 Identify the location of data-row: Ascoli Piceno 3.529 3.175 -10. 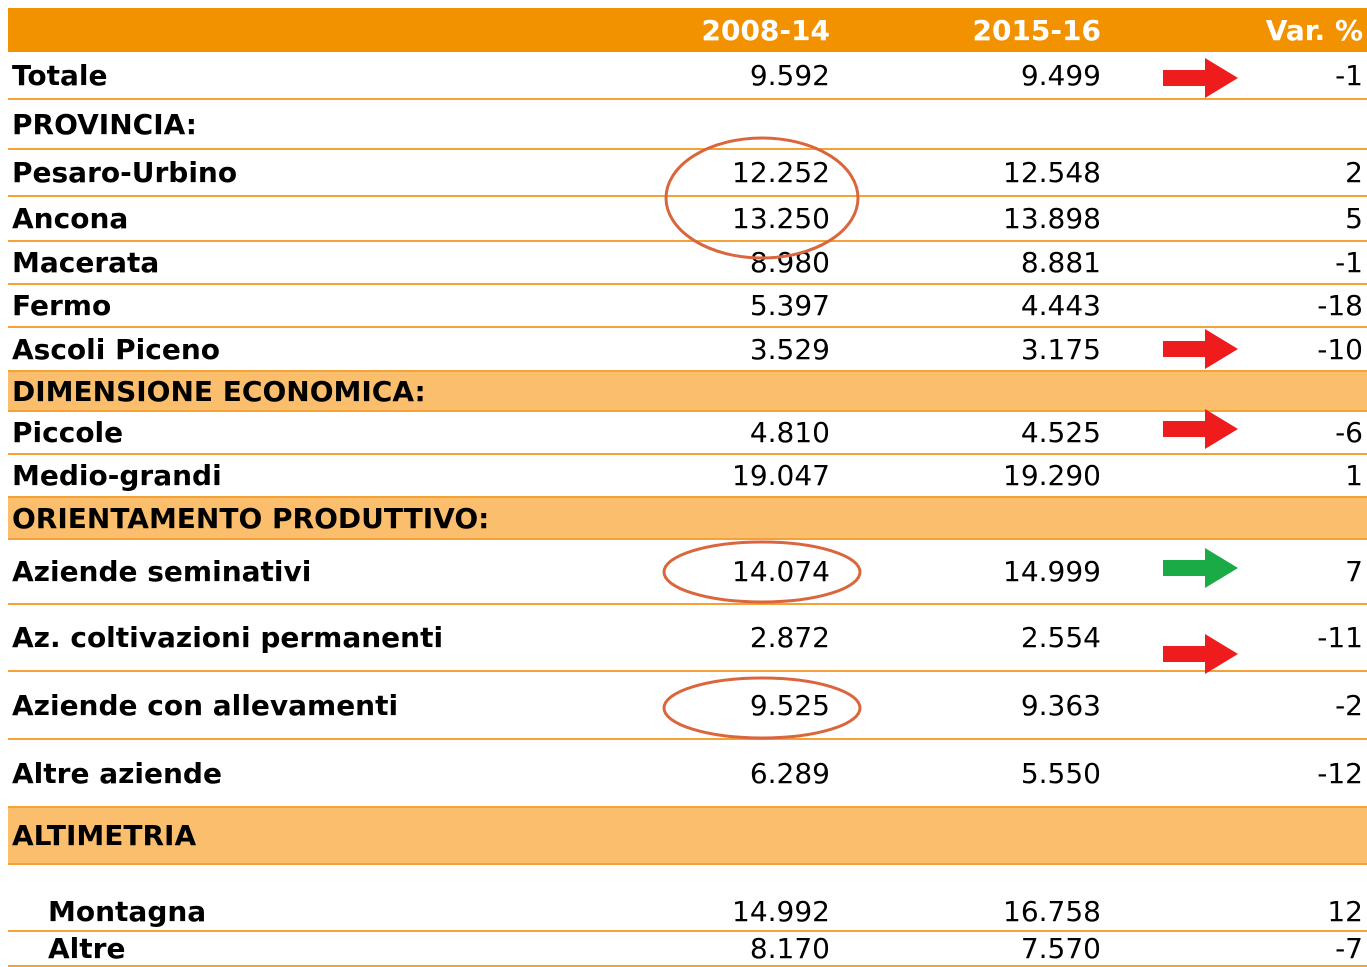
(687, 350).